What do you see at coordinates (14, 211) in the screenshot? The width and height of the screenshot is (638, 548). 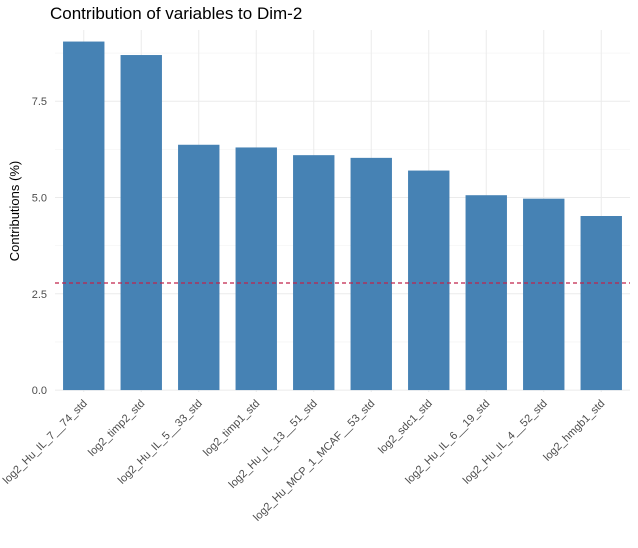 I see `y-axis-title: Contributions (%)` at bounding box center [14, 211].